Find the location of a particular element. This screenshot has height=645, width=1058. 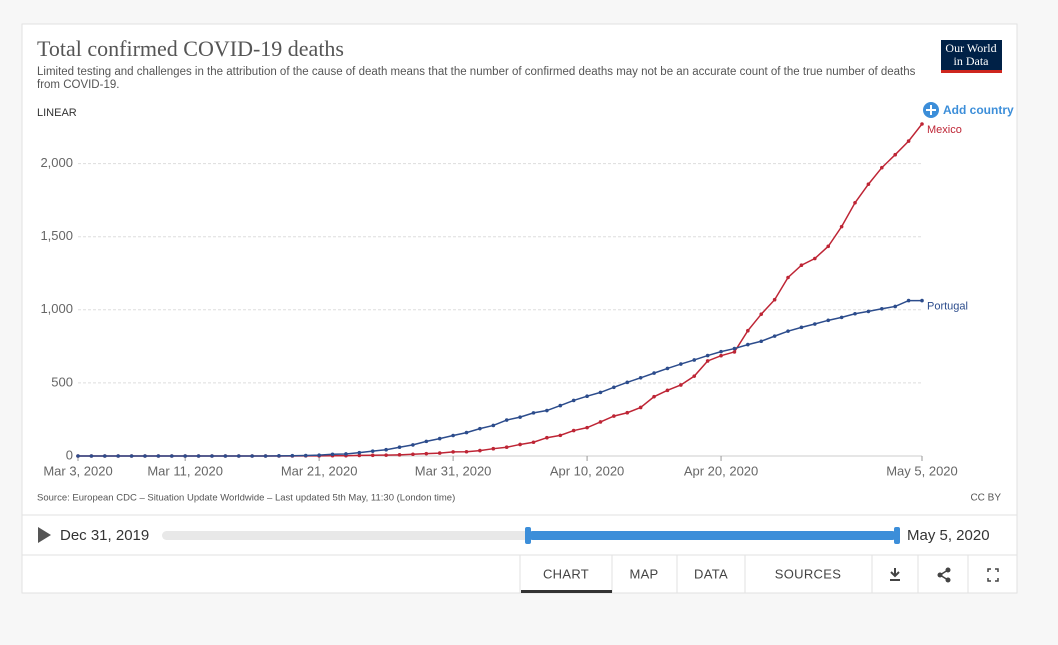

logo-bar is located at coordinates (971, 71).